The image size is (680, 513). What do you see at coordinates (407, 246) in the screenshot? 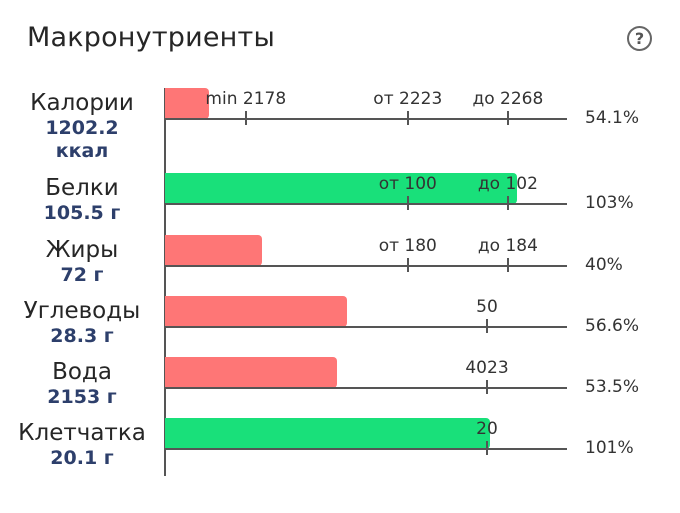
I see `target-label: от 180` at bounding box center [407, 246].